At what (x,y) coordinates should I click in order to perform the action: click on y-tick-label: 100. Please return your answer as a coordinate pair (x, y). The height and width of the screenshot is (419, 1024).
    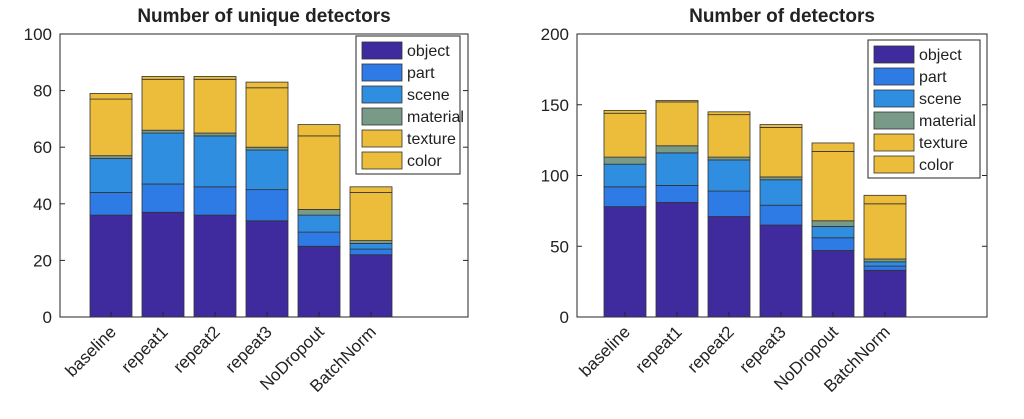
    Looking at the image, I should click on (555, 176).